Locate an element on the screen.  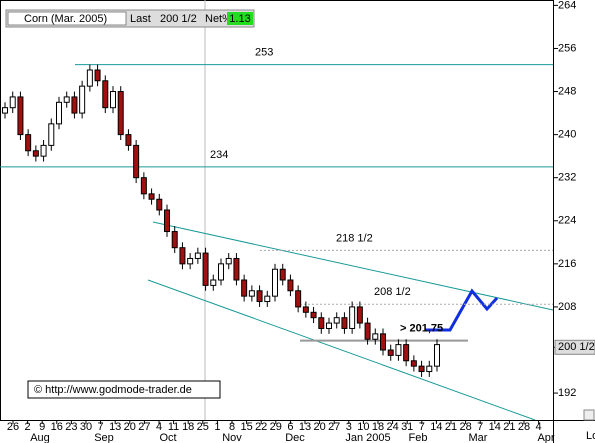
net-box is located at coordinates (240, 18).